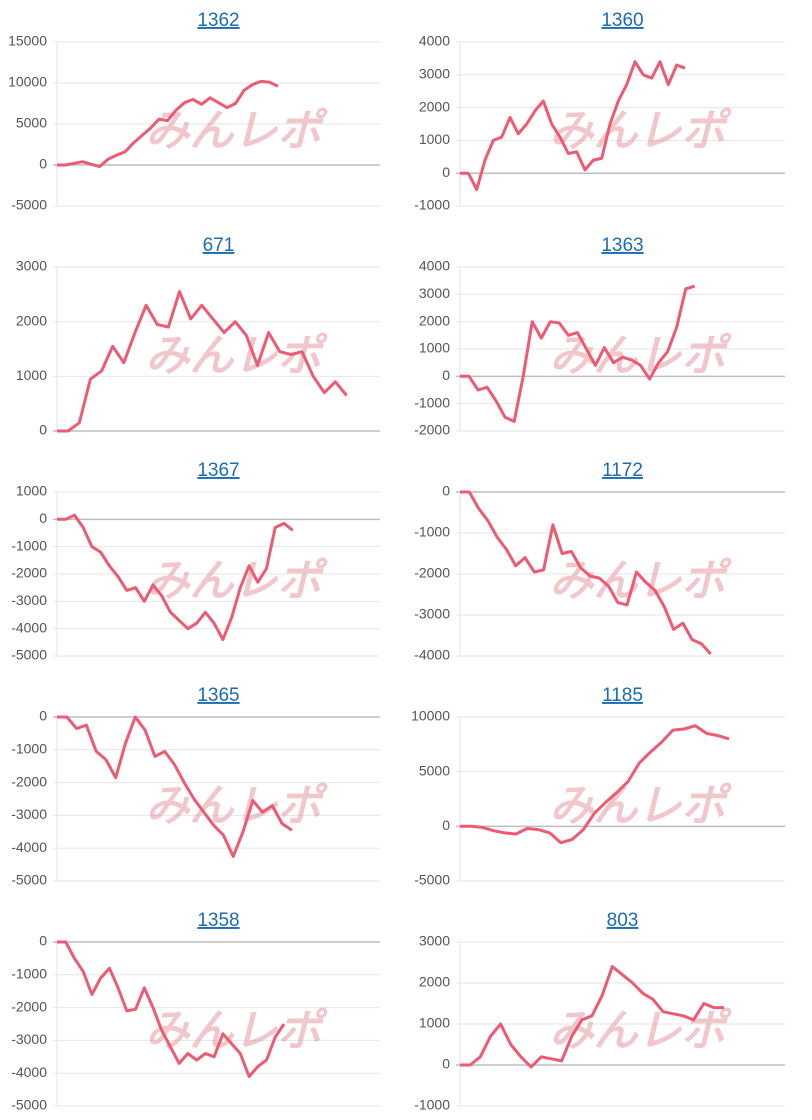 The image size is (812, 1120). I want to click on chart-title: 1360, so click(622, 20).